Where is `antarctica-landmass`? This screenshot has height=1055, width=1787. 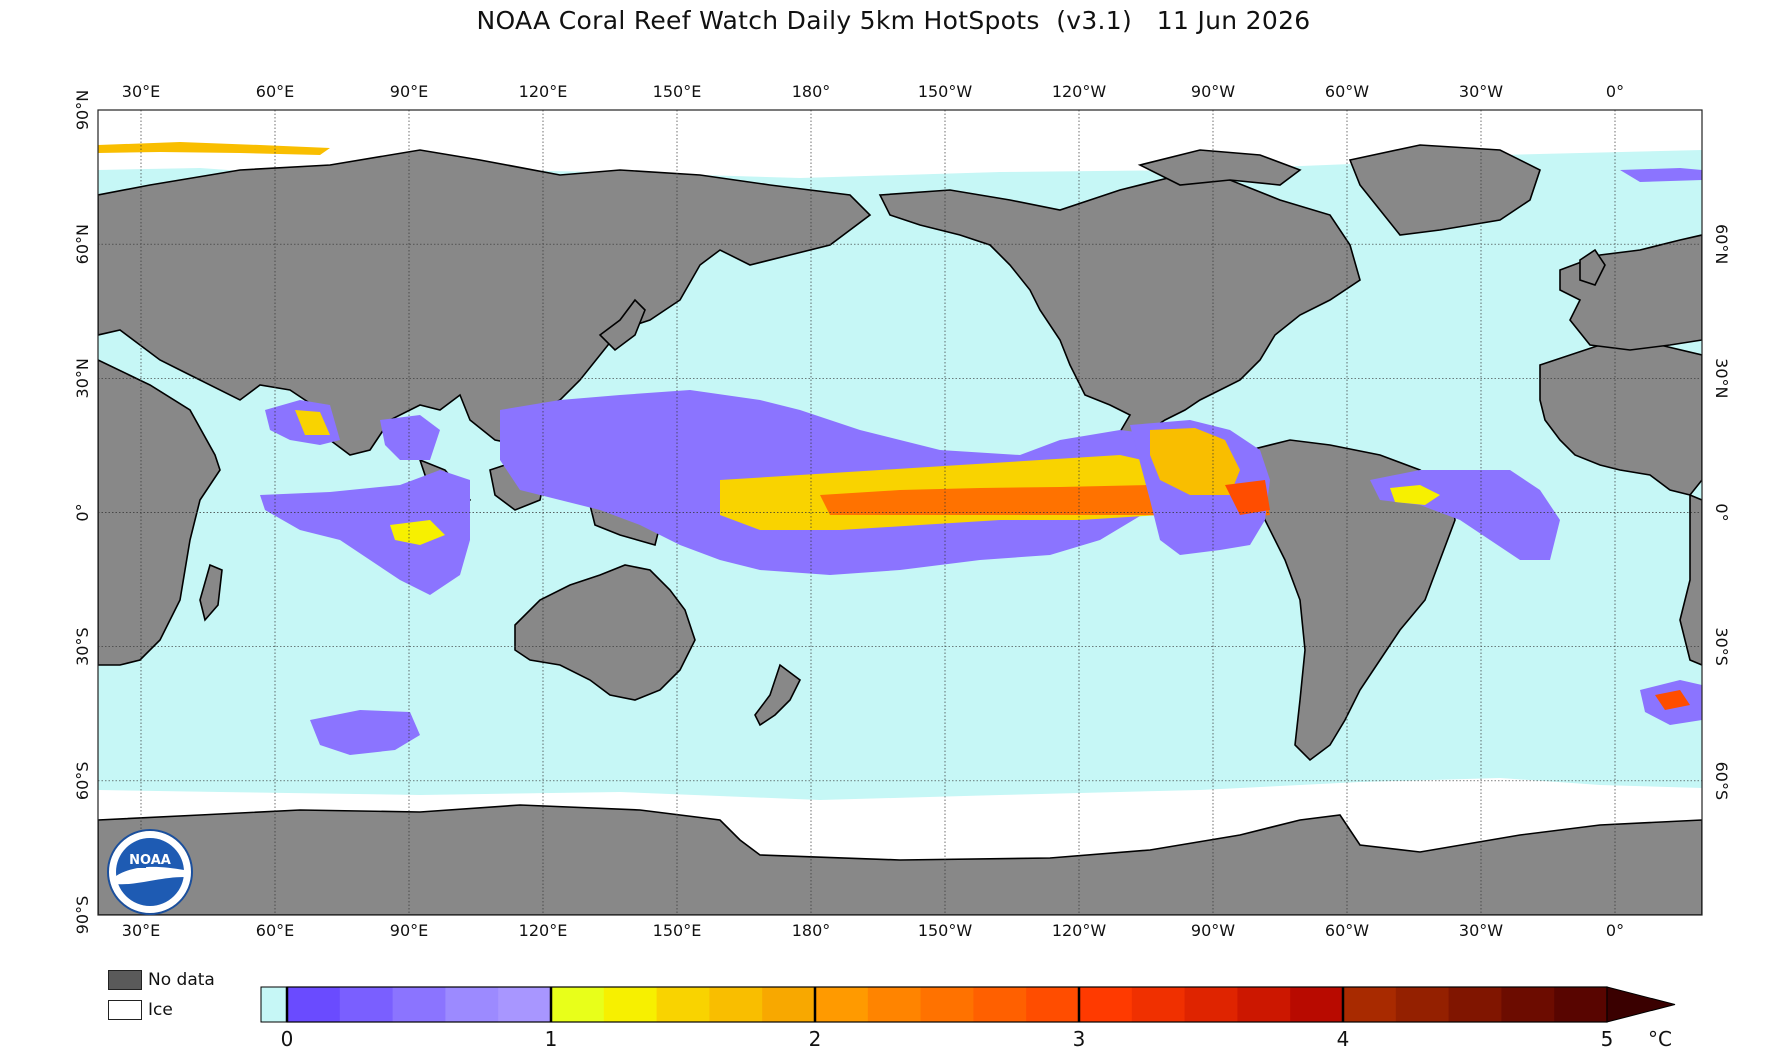
antarctica-landmass is located at coordinates (900, 859).